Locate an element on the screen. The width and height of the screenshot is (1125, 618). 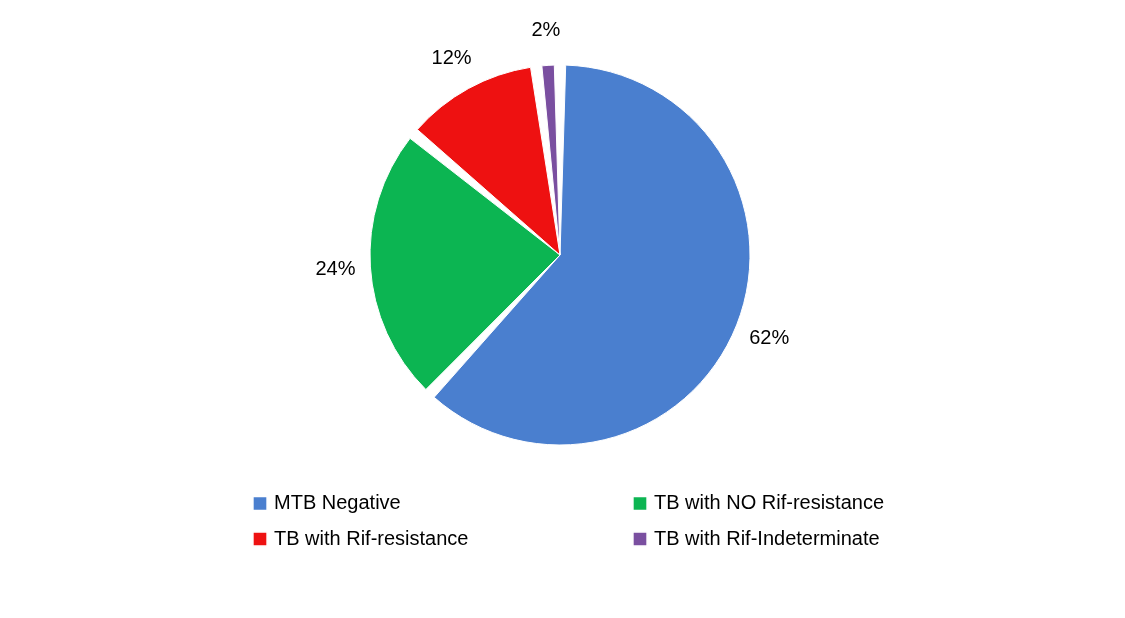
legend-label: MTB Negative is located at coordinates (337, 502).